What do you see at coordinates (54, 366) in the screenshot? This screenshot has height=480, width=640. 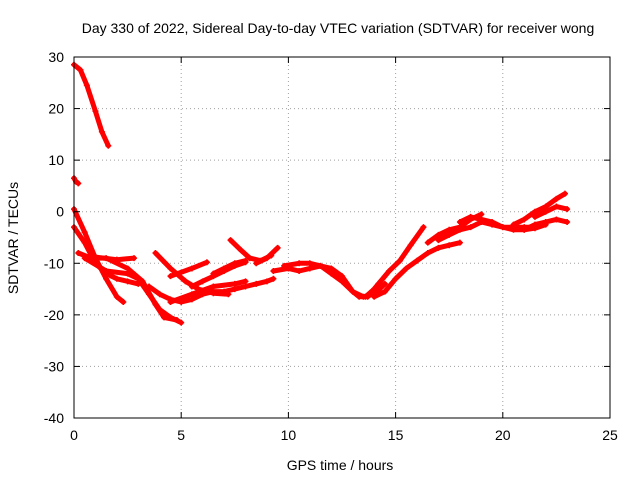 I see `y-tick-label: -30` at bounding box center [54, 366].